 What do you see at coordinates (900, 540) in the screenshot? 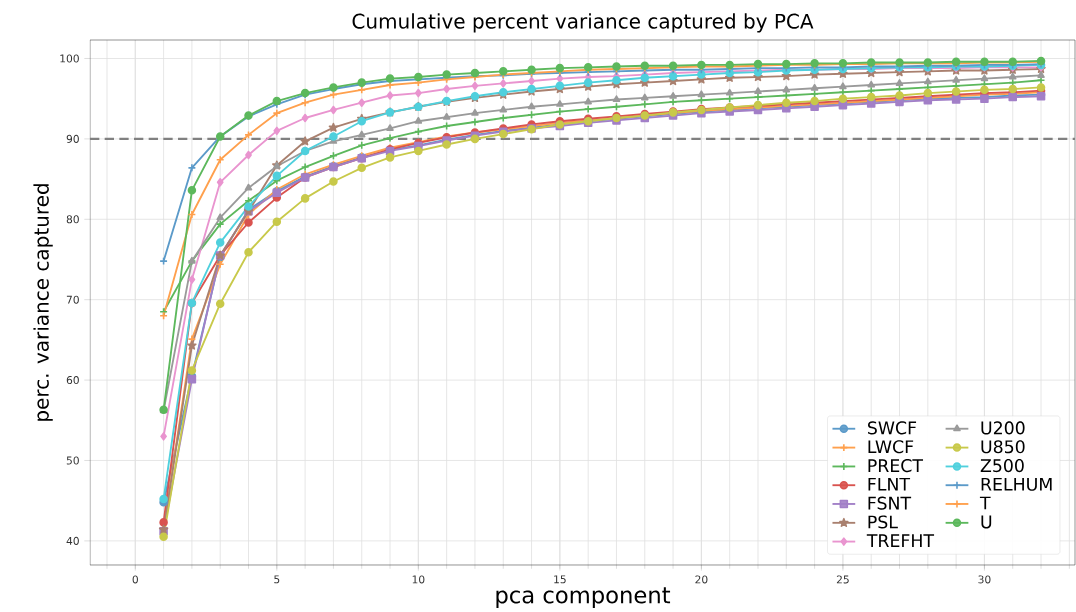
I see `legend-label: TREFHT` at bounding box center [900, 540].